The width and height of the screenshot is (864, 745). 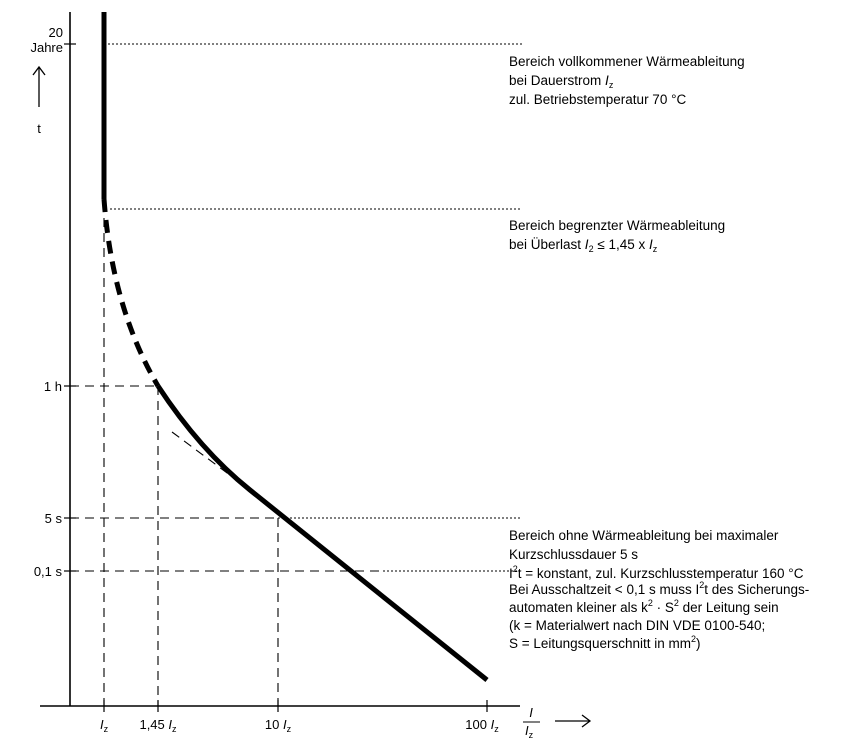 What do you see at coordinates (48, 571) in the screenshot?
I see `y-tick-label-01s: 0,1 s` at bounding box center [48, 571].